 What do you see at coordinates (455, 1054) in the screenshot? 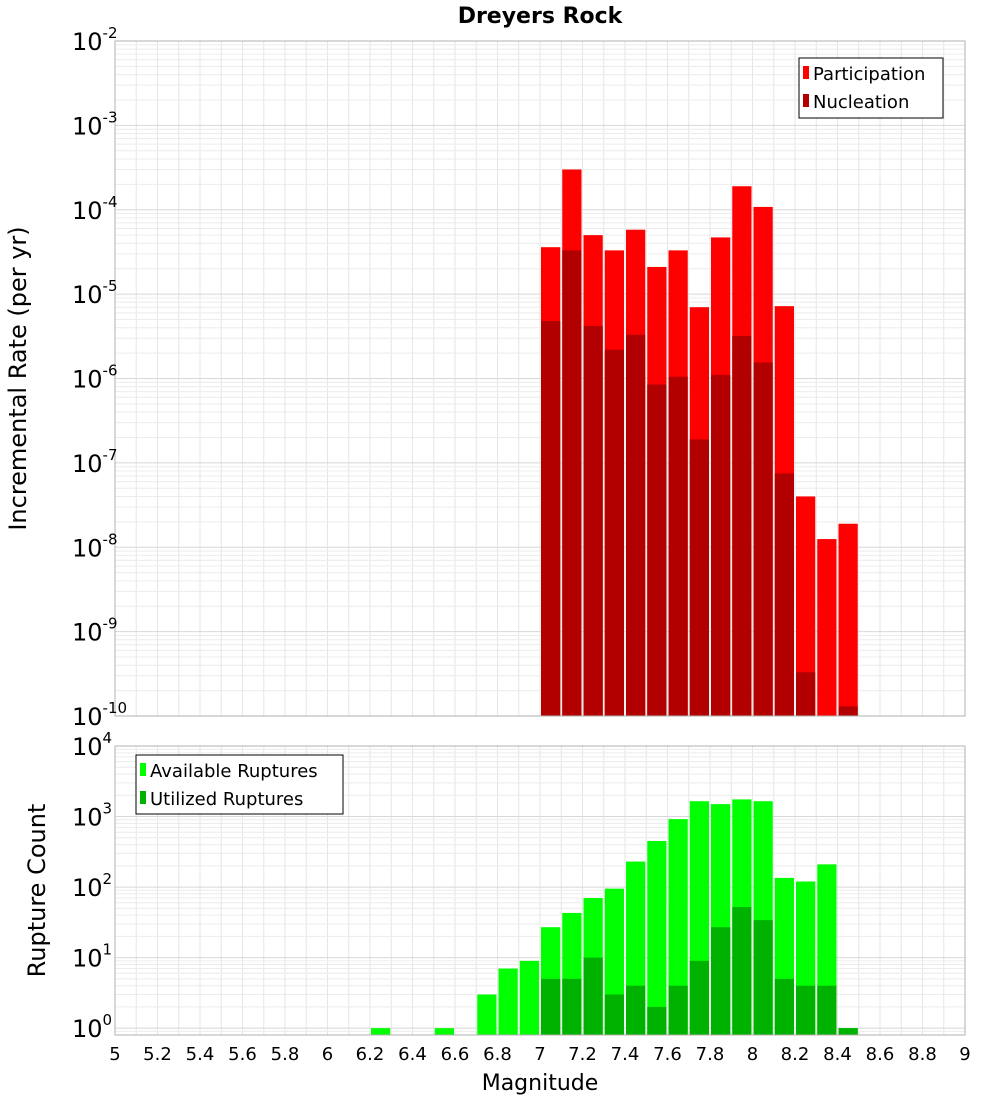
I see `x-tick-label: 6.6` at bounding box center [455, 1054].